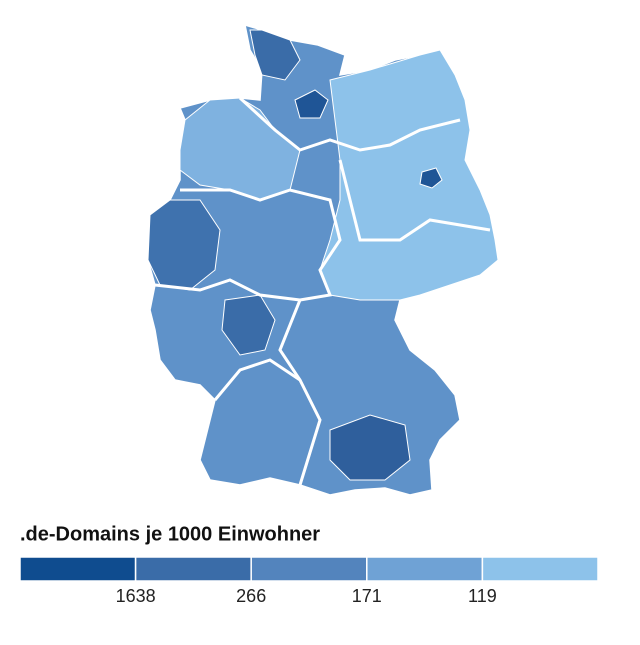 This screenshot has width=640, height=645. What do you see at coordinates (431, 178) in the screenshot?
I see `region-berlin` at bounding box center [431, 178].